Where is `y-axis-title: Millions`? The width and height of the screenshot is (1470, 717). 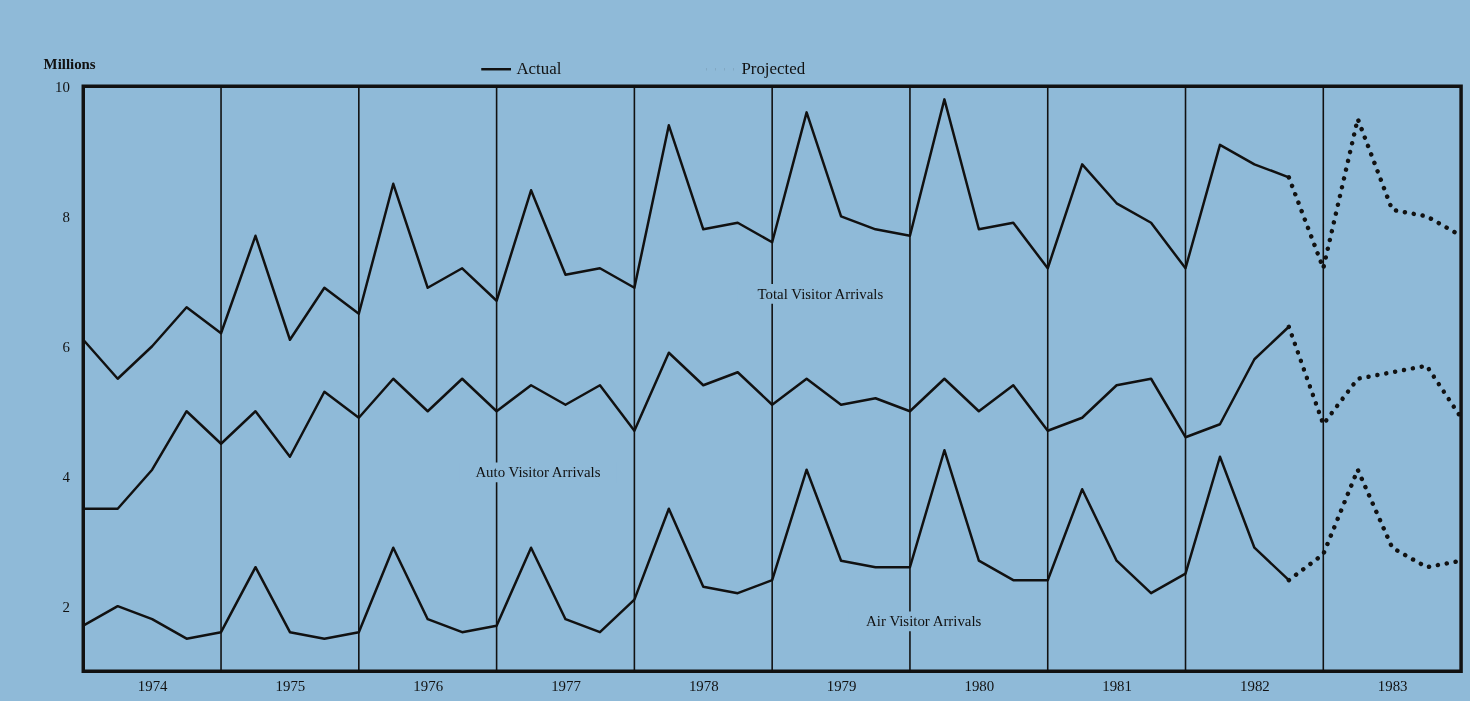
y-axis-title: Millions is located at coordinates (69, 64).